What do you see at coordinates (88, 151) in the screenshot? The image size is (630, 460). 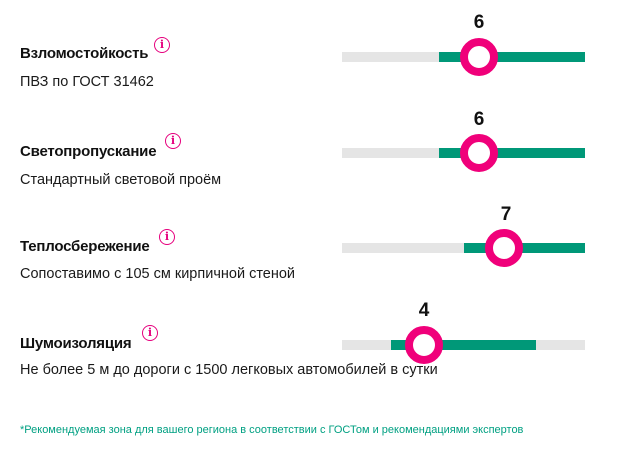 I see `rating-title: Светопропускание` at bounding box center [88, 151].